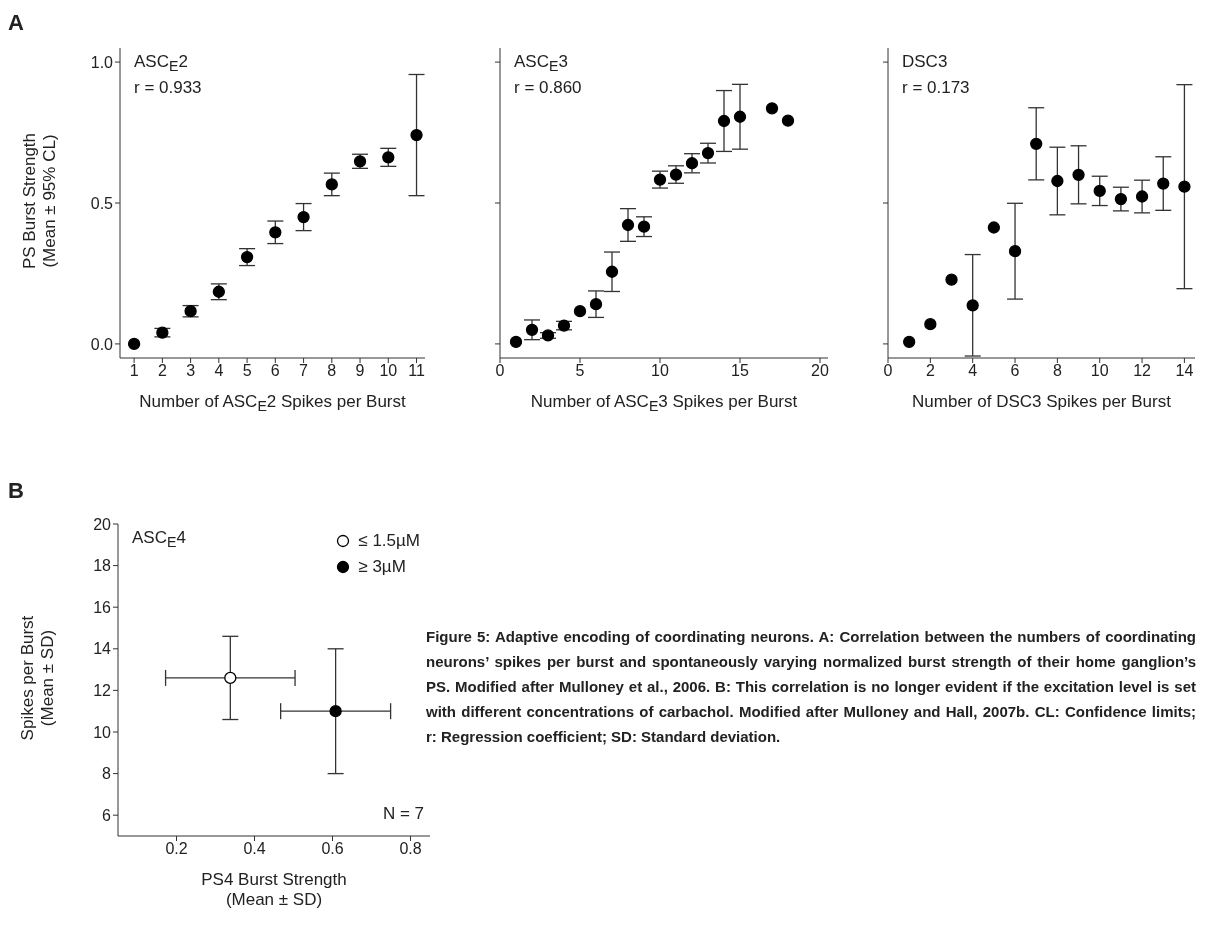 Image resolution: width=1211 pixels, height=930 pixels. Describe the element at coordinates (541, 63) in the screenshot. I see `chart-title: ASC$_{E}$3` at that location.